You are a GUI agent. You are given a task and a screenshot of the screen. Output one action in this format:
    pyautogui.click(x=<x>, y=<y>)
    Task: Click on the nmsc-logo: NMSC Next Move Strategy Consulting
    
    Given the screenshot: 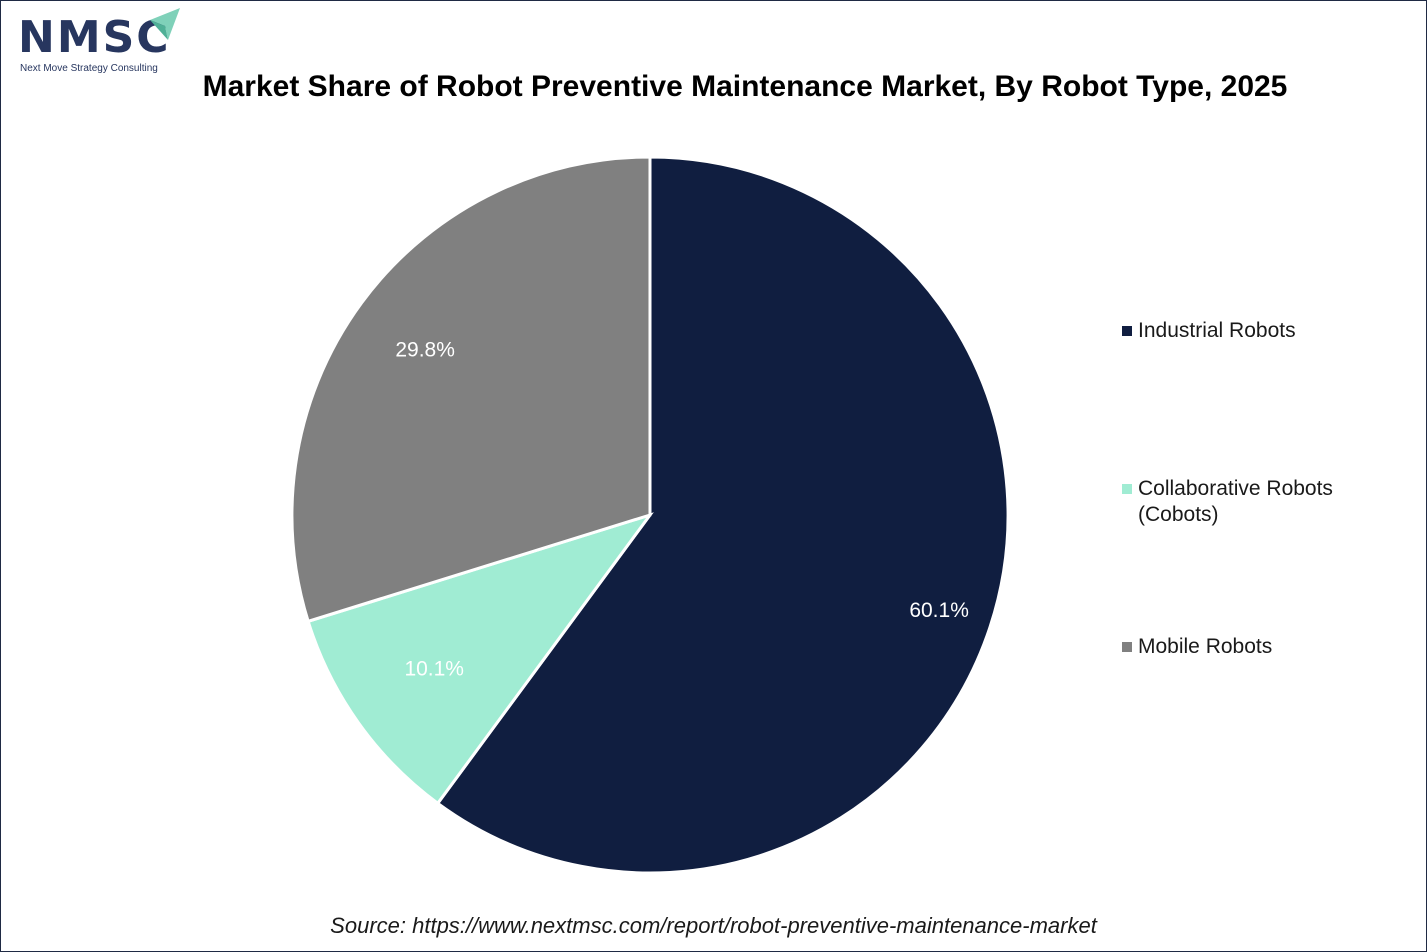 What is the action you would take?
    pyautogui.click(x=103, y=41)
    